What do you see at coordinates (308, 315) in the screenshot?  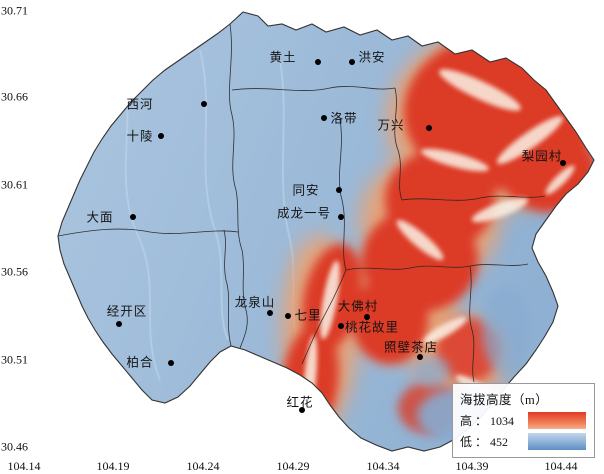 I see `map-label-qili: 七里` at bounding box center [308, 315].